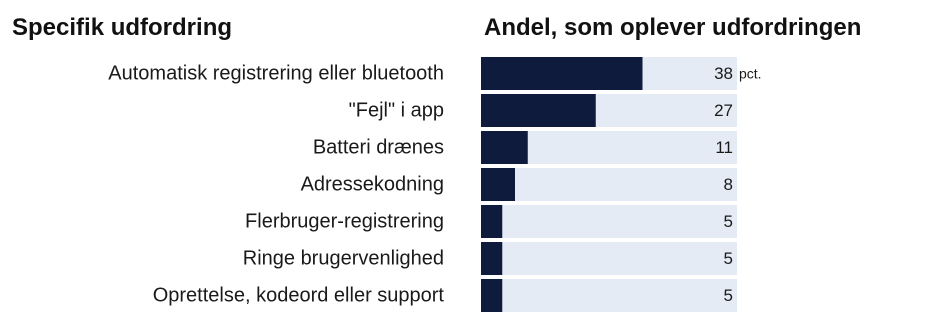 Image resolution: width=936 pixels, height=320 pixels. I want to click on category-header: Specifik udfordring, so click(122, 27).